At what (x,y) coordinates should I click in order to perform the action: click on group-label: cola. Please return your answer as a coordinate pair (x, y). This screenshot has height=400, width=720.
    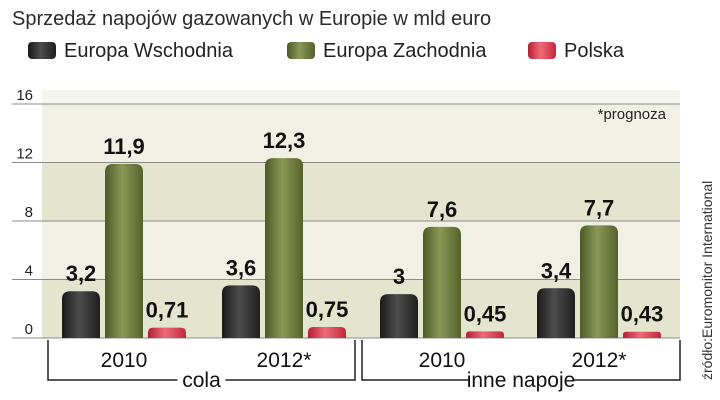
    Looking at the image, I should click on (201, 380).